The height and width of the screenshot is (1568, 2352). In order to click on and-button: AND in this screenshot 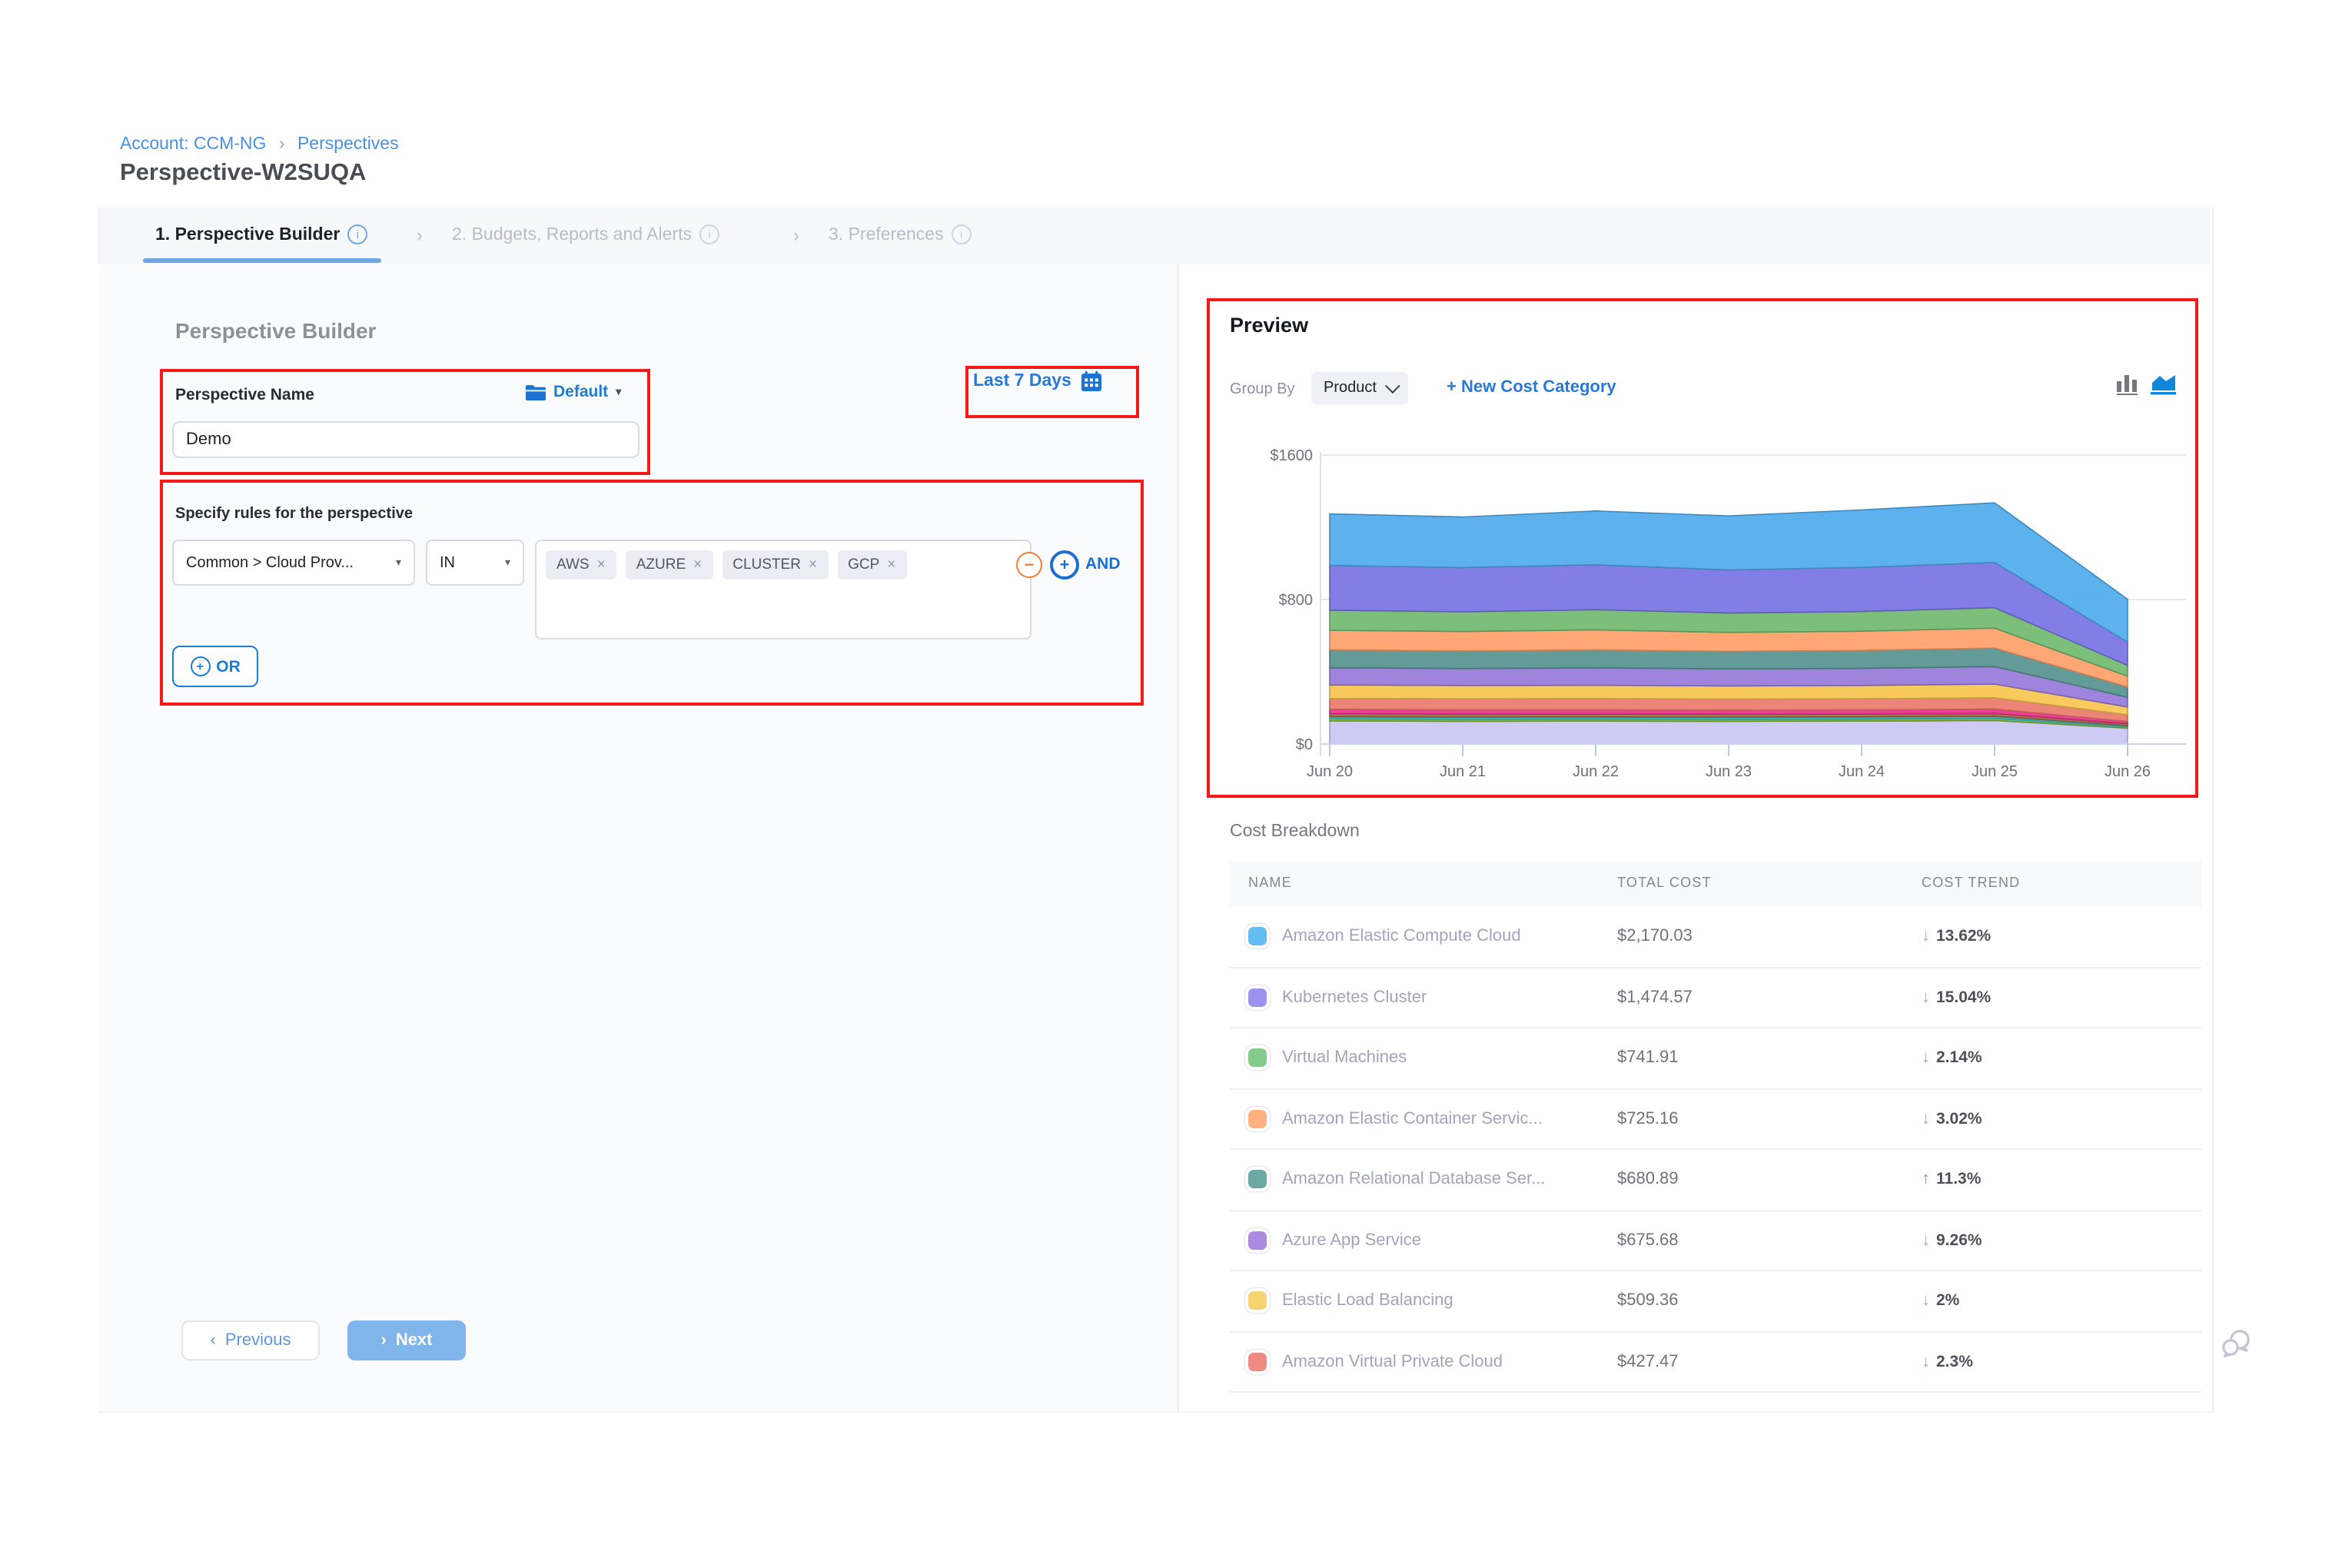, I will do `click(1103, 564)`.